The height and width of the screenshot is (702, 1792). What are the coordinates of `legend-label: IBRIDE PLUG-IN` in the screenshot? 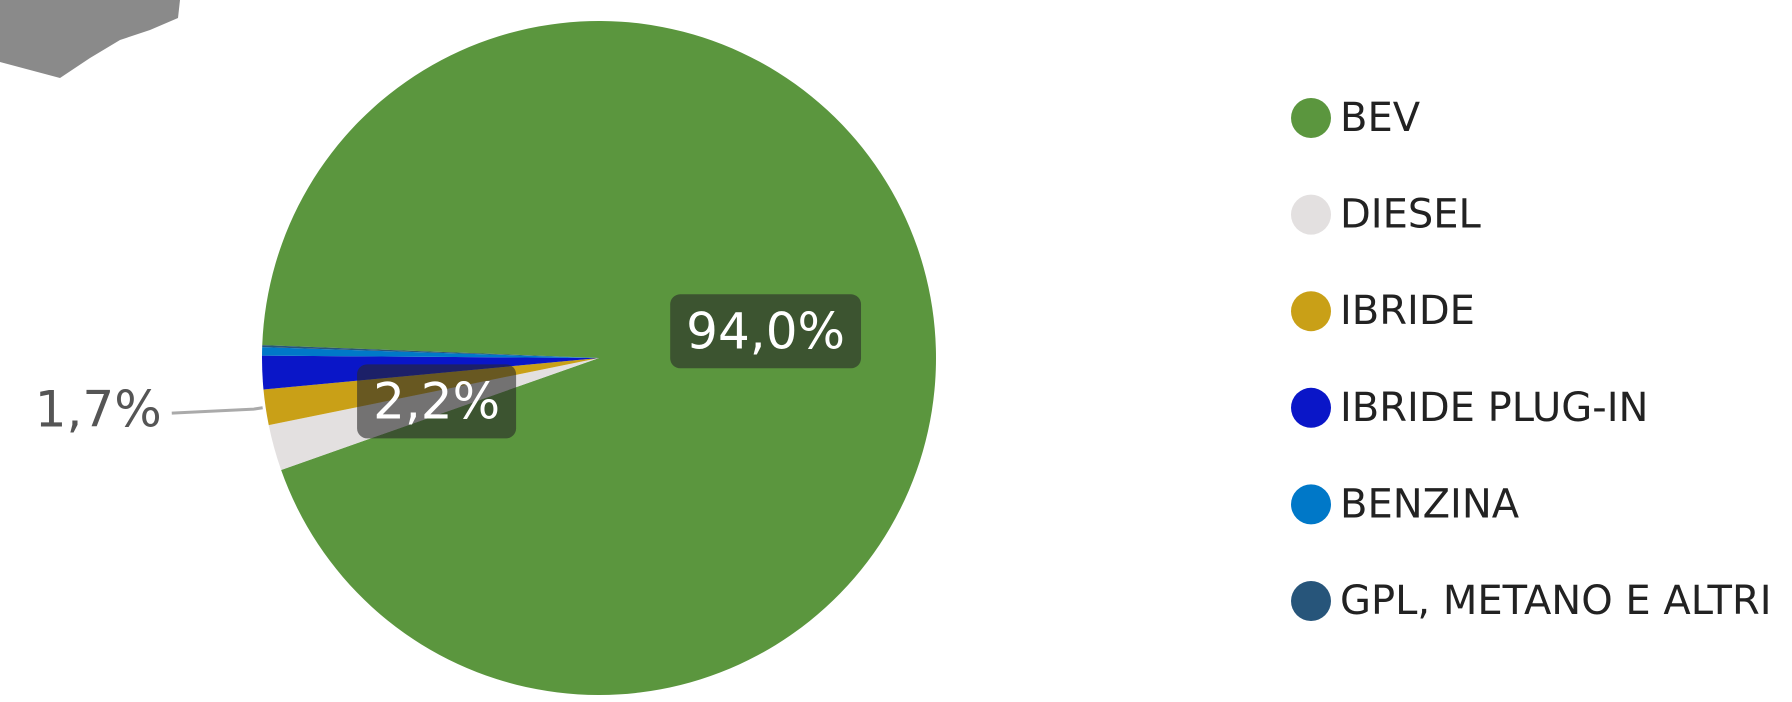 It's located at (1494, 408).